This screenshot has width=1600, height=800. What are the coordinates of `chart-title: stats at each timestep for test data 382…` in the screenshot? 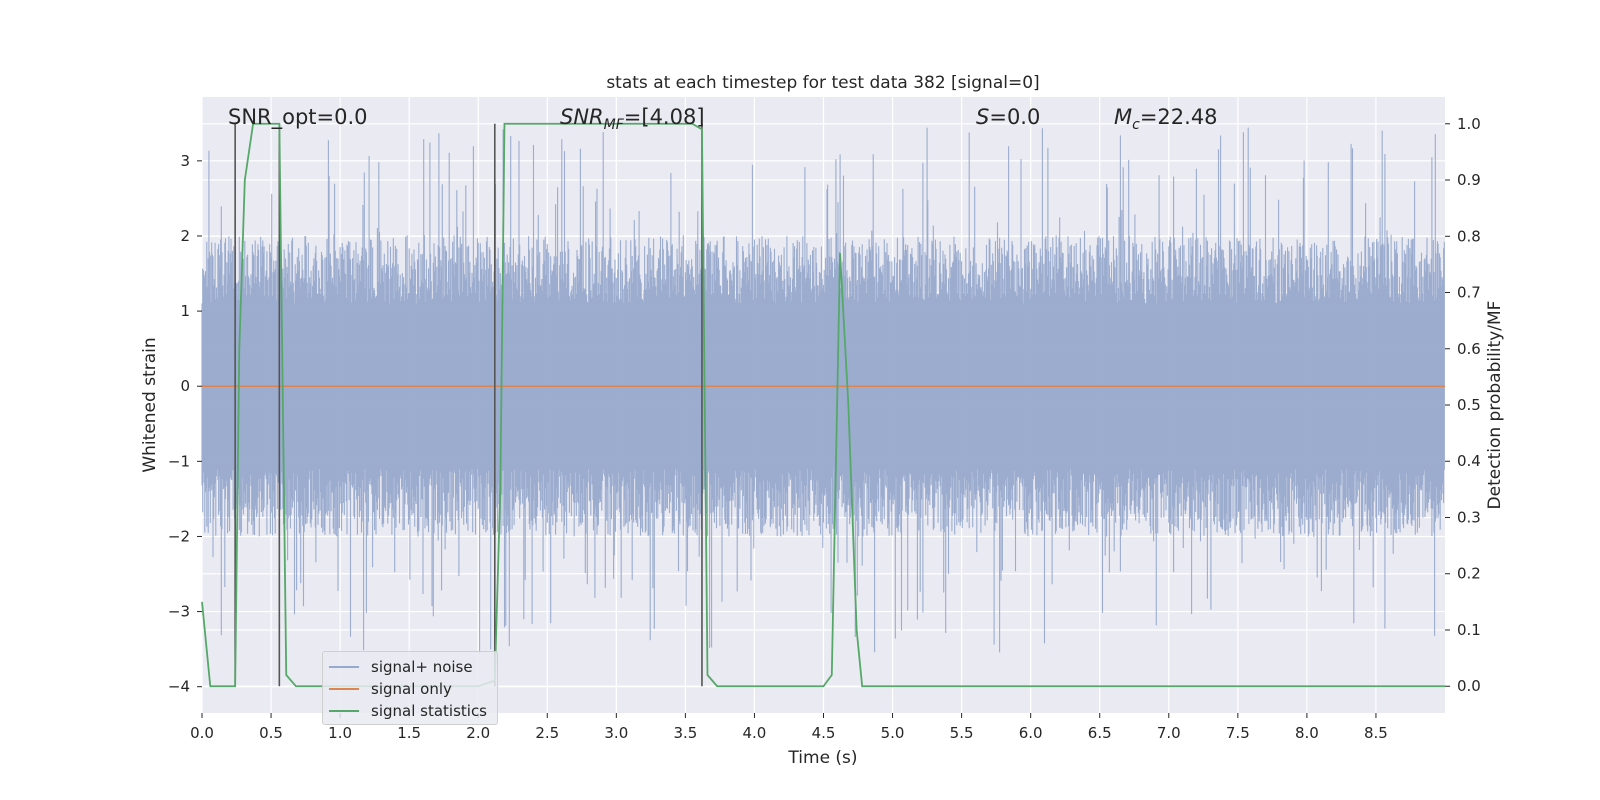 It's located at (822, 83).